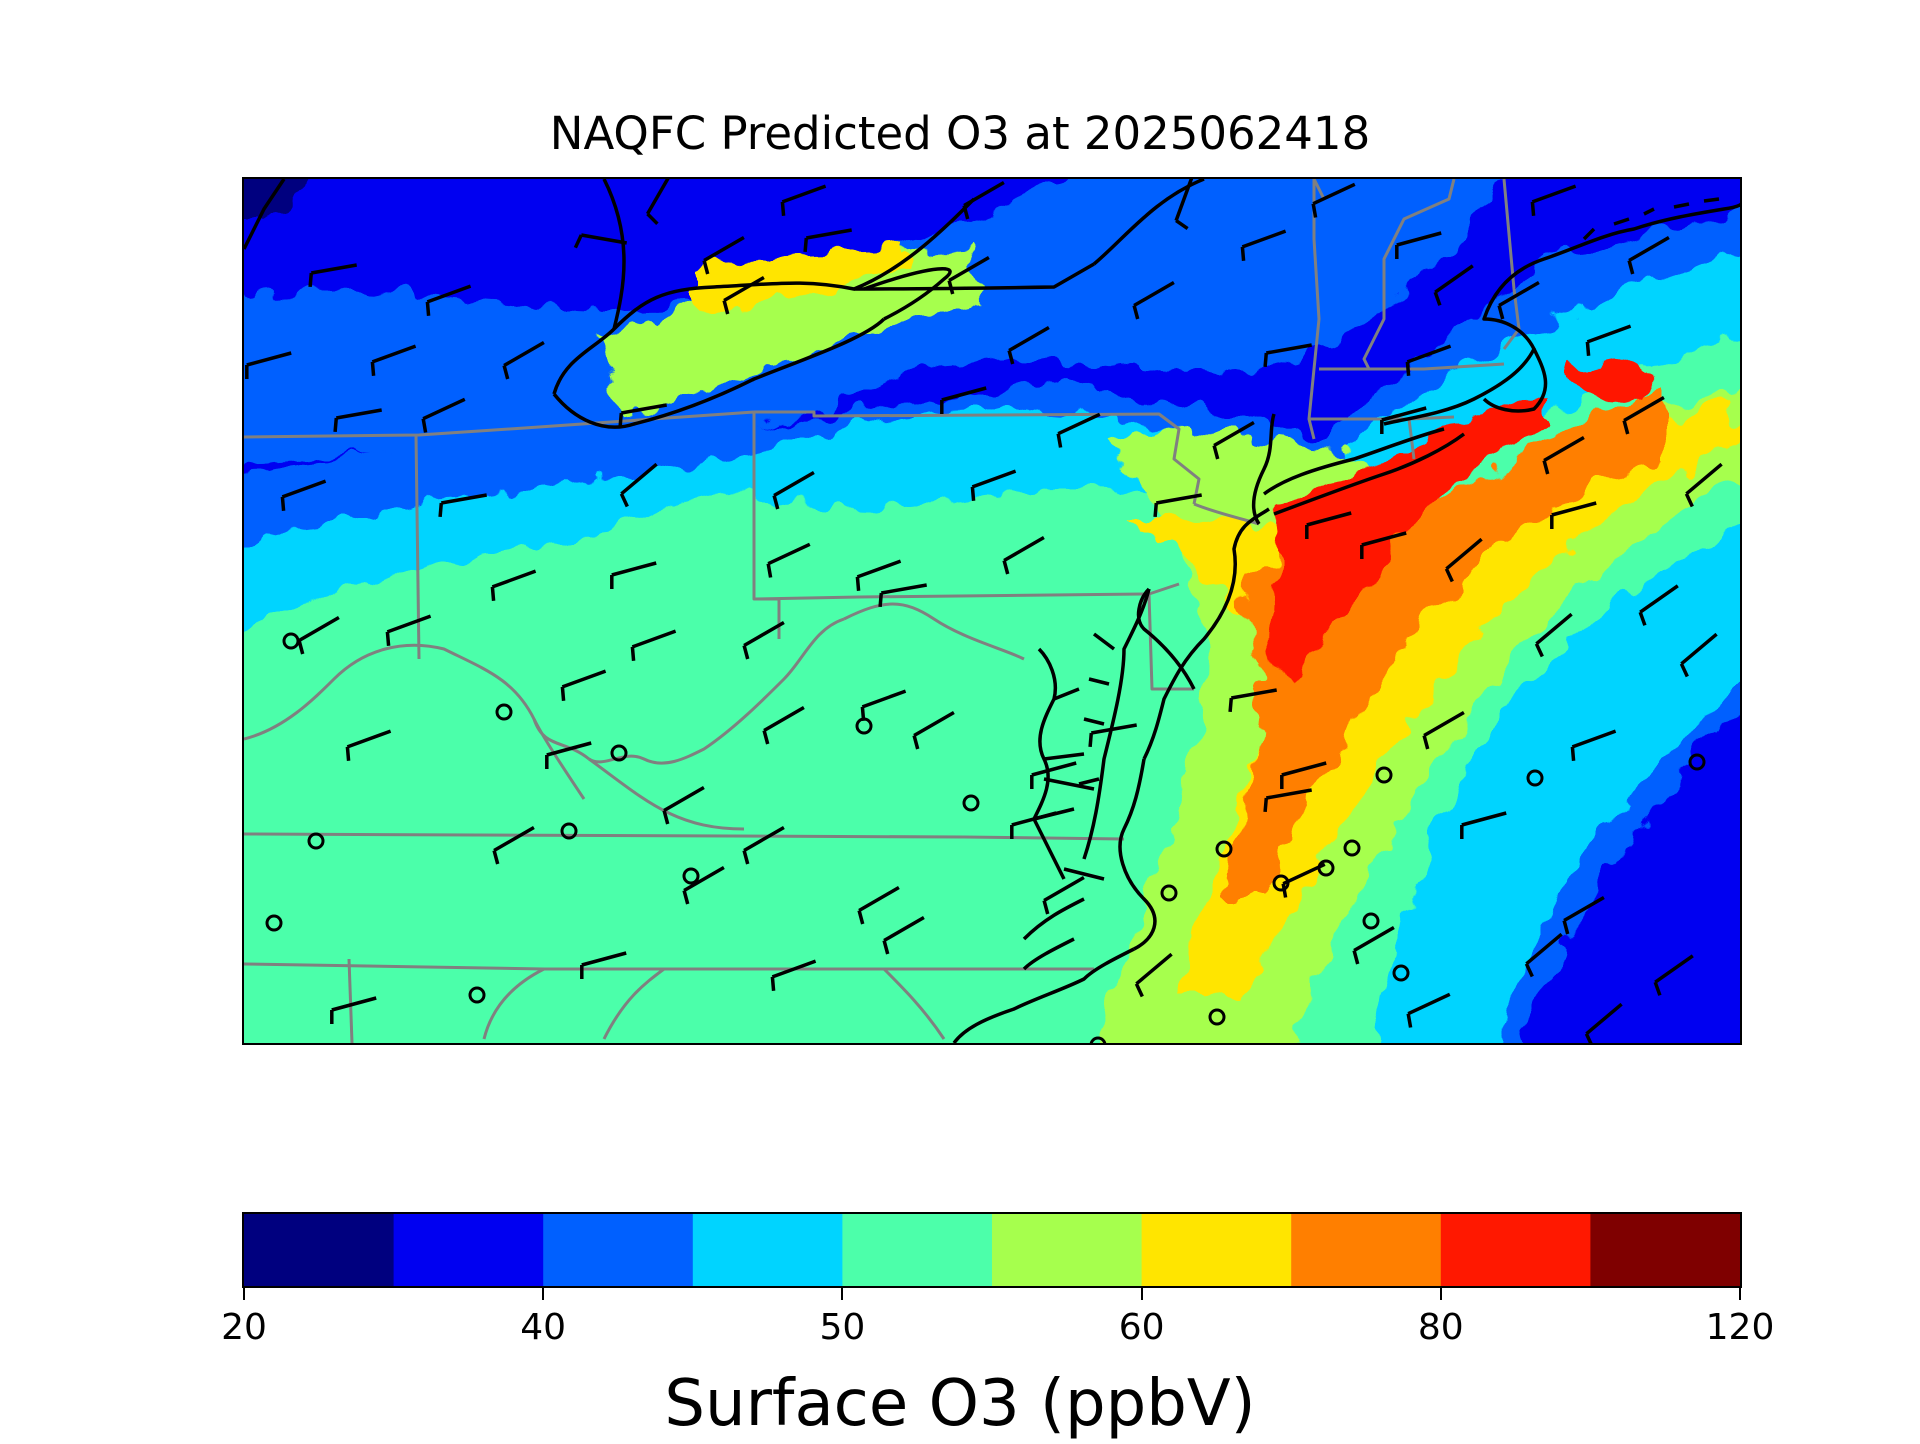  I want to click on eastern-shore-inlets, so click(1097, 709).